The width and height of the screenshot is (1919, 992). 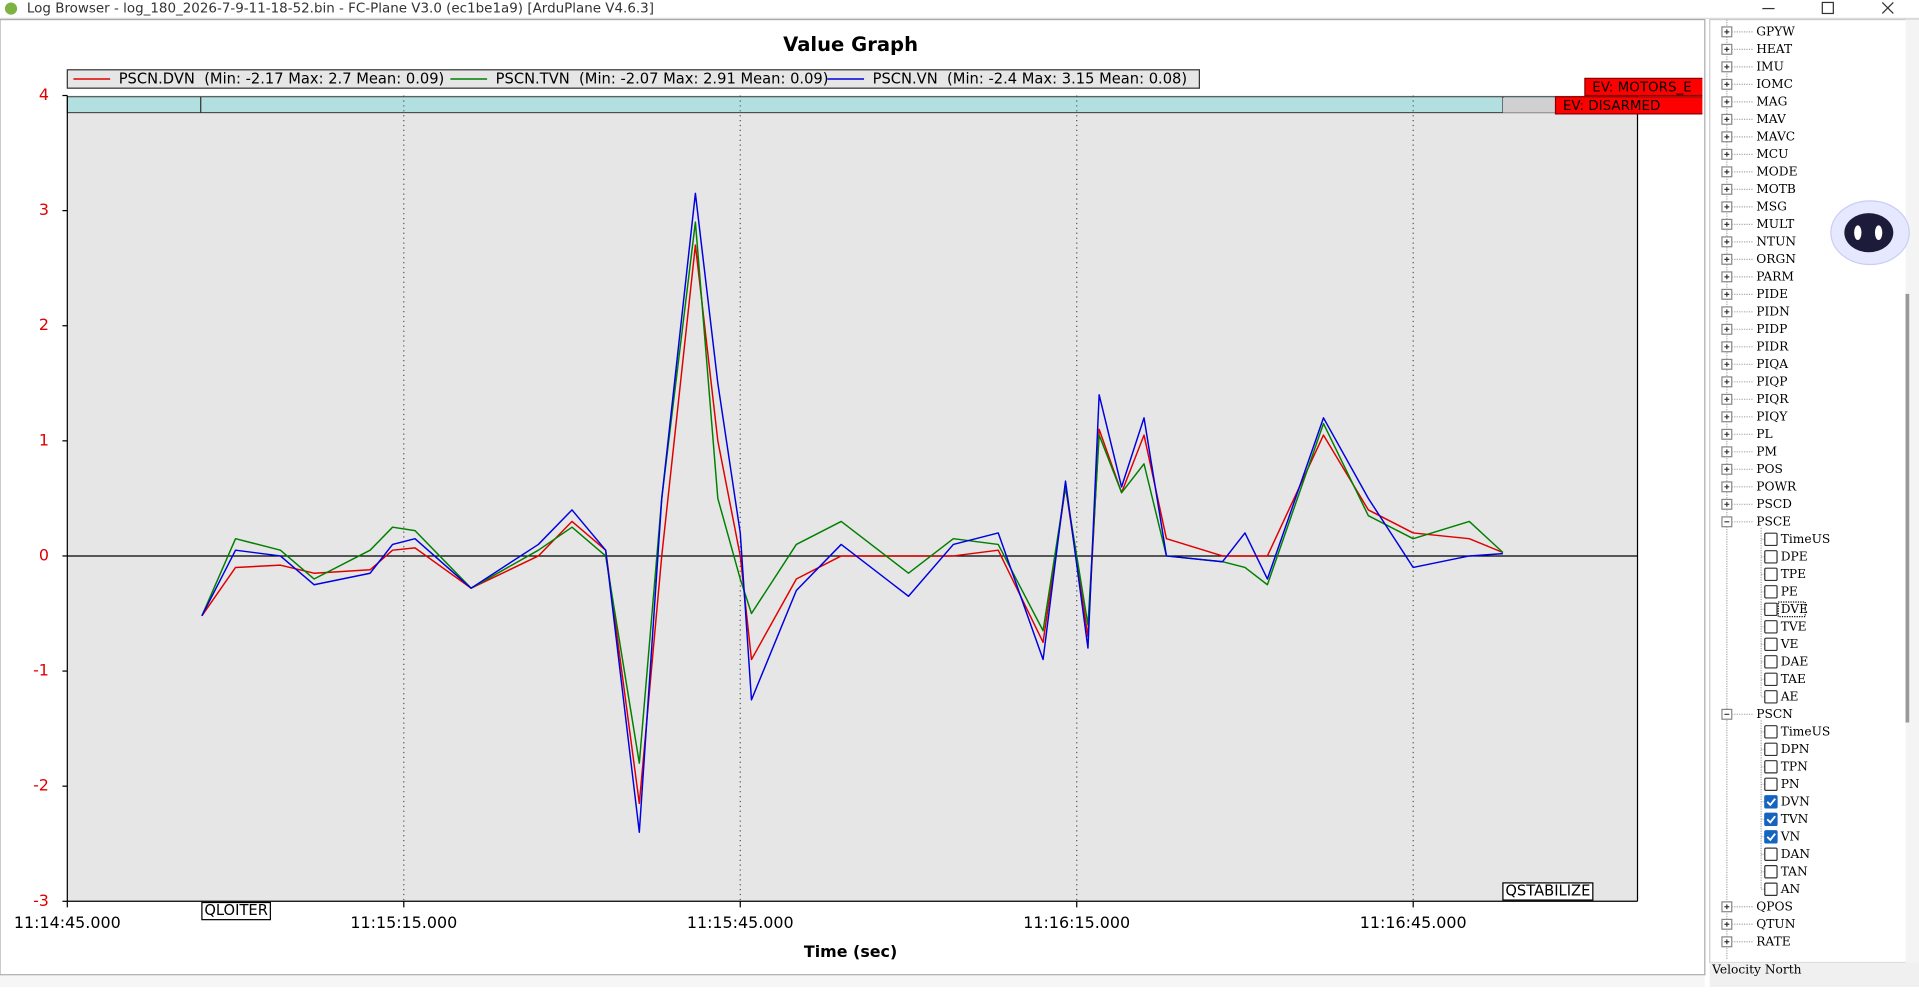 I want to click on tree-field: DVE, so click(x=1794, y=609).